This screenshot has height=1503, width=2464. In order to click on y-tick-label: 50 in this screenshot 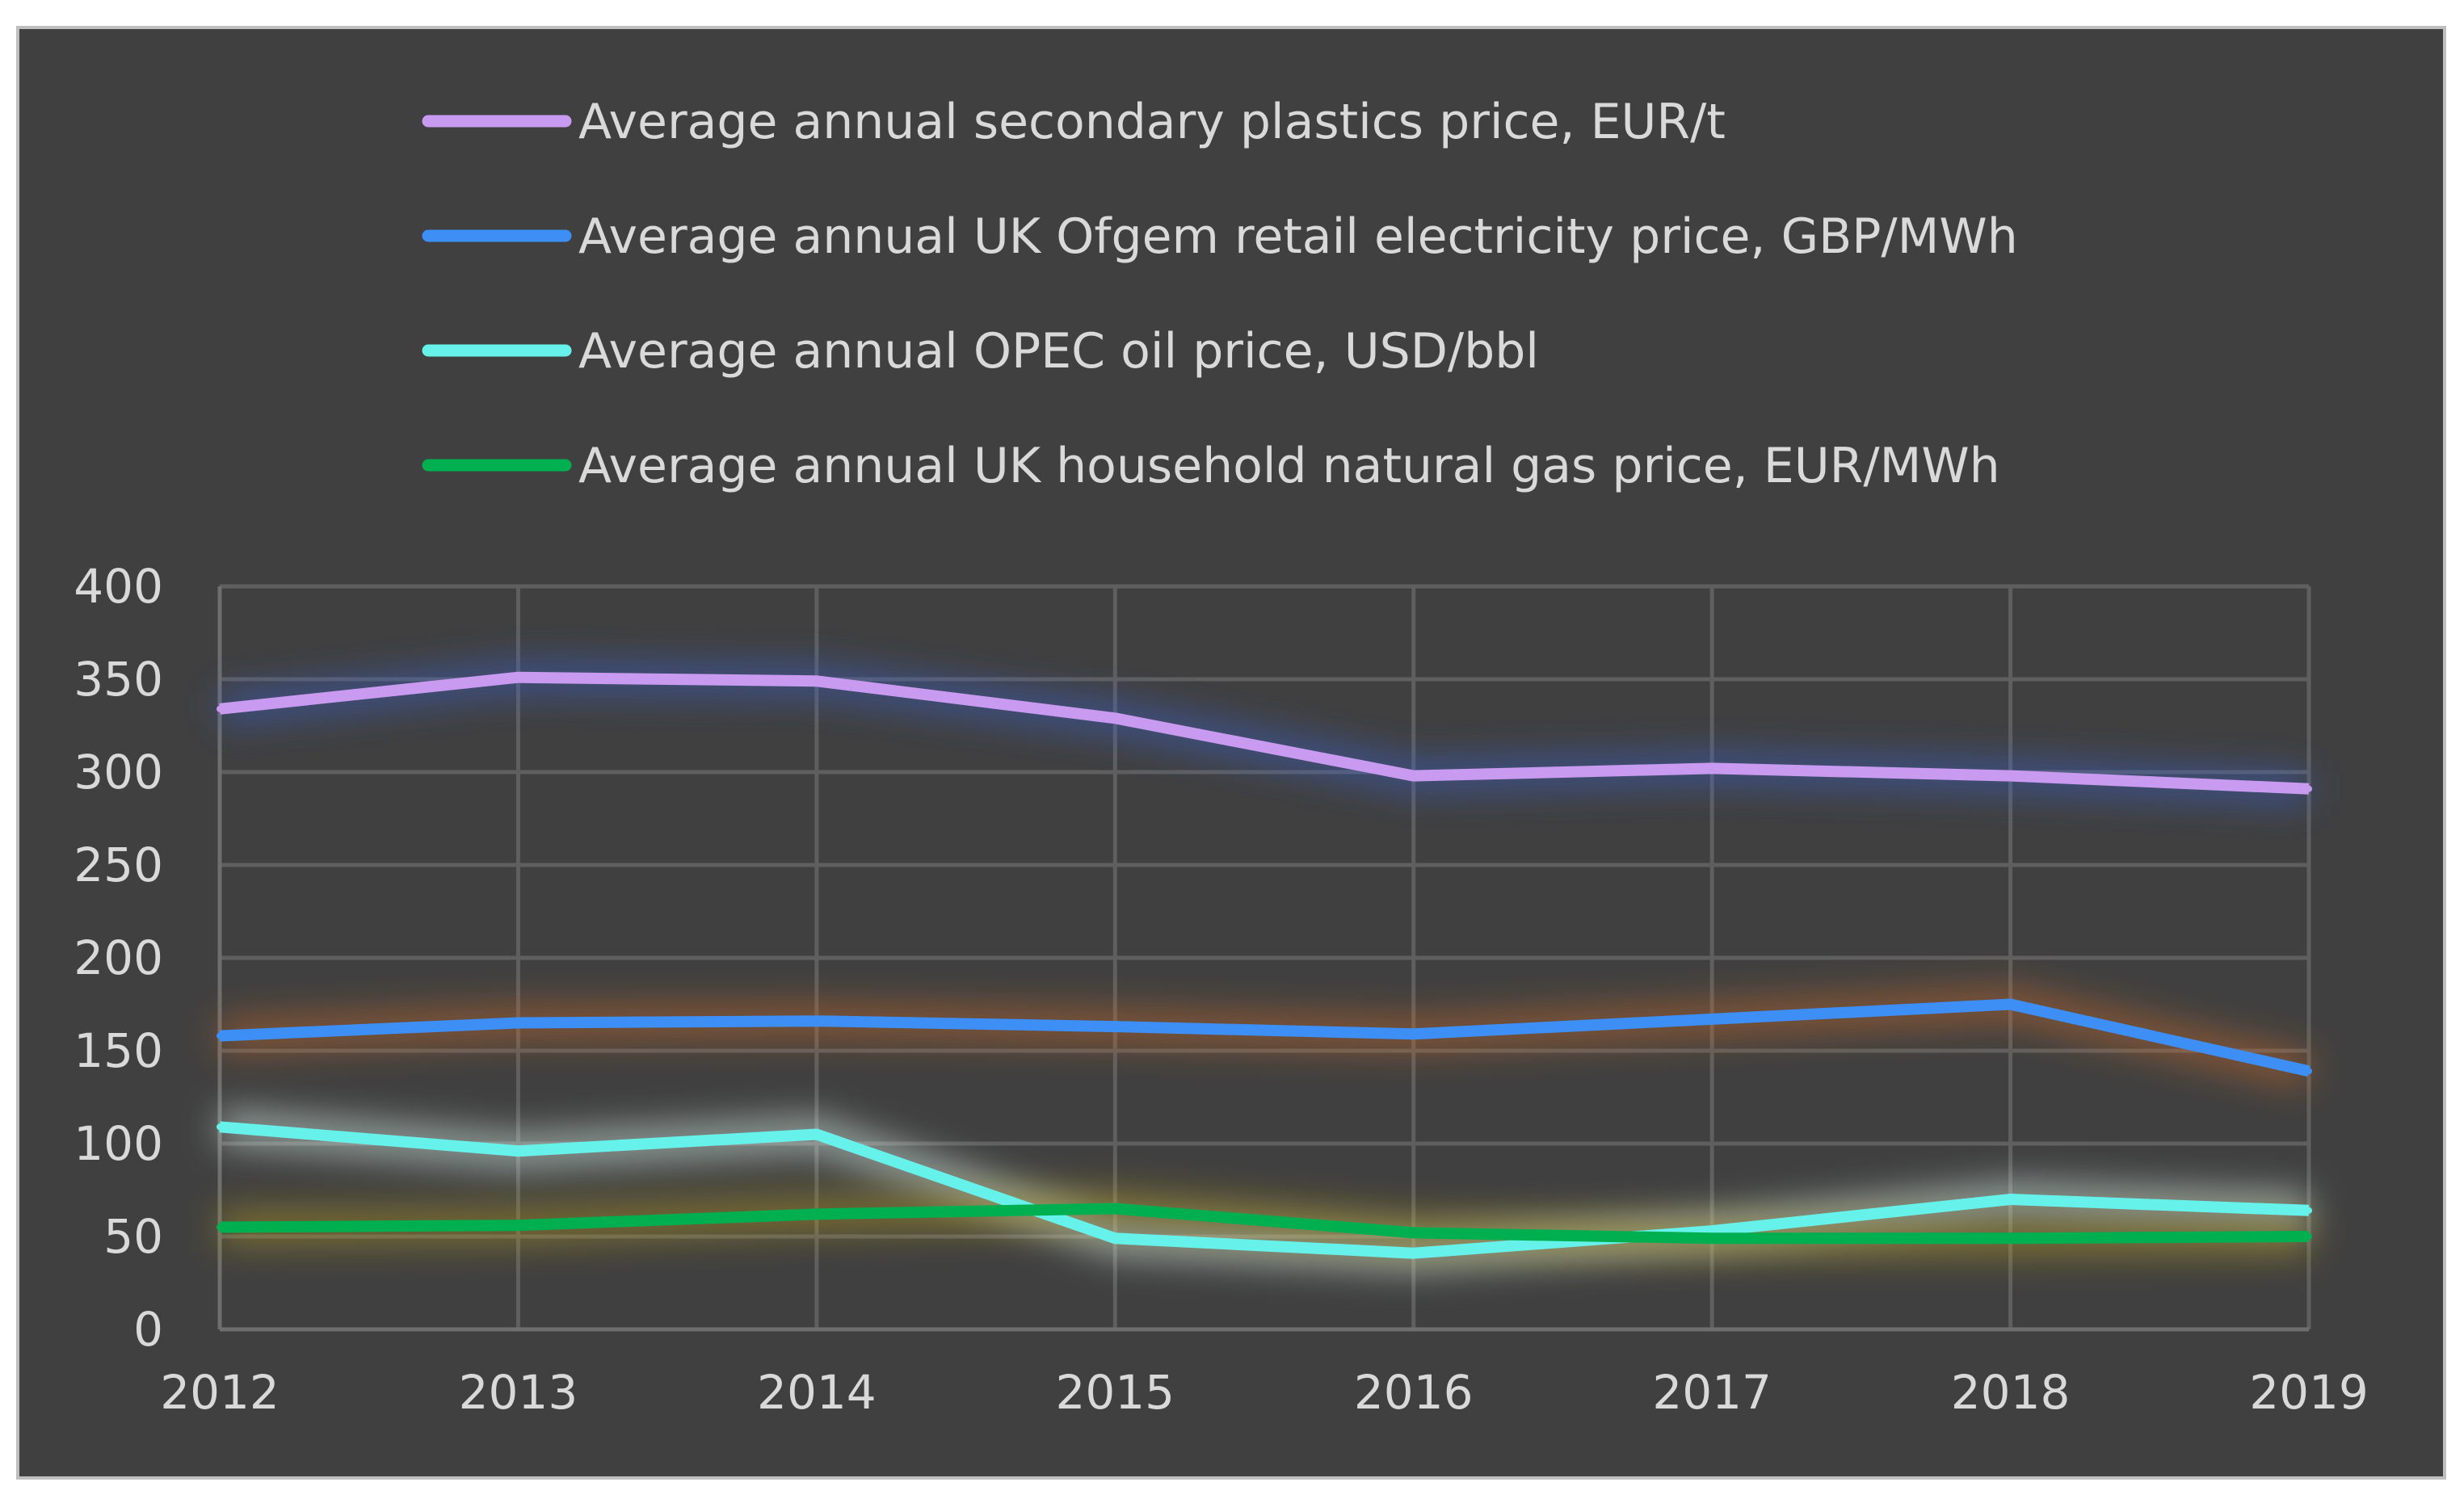, I will do `click(133, 1237)`.